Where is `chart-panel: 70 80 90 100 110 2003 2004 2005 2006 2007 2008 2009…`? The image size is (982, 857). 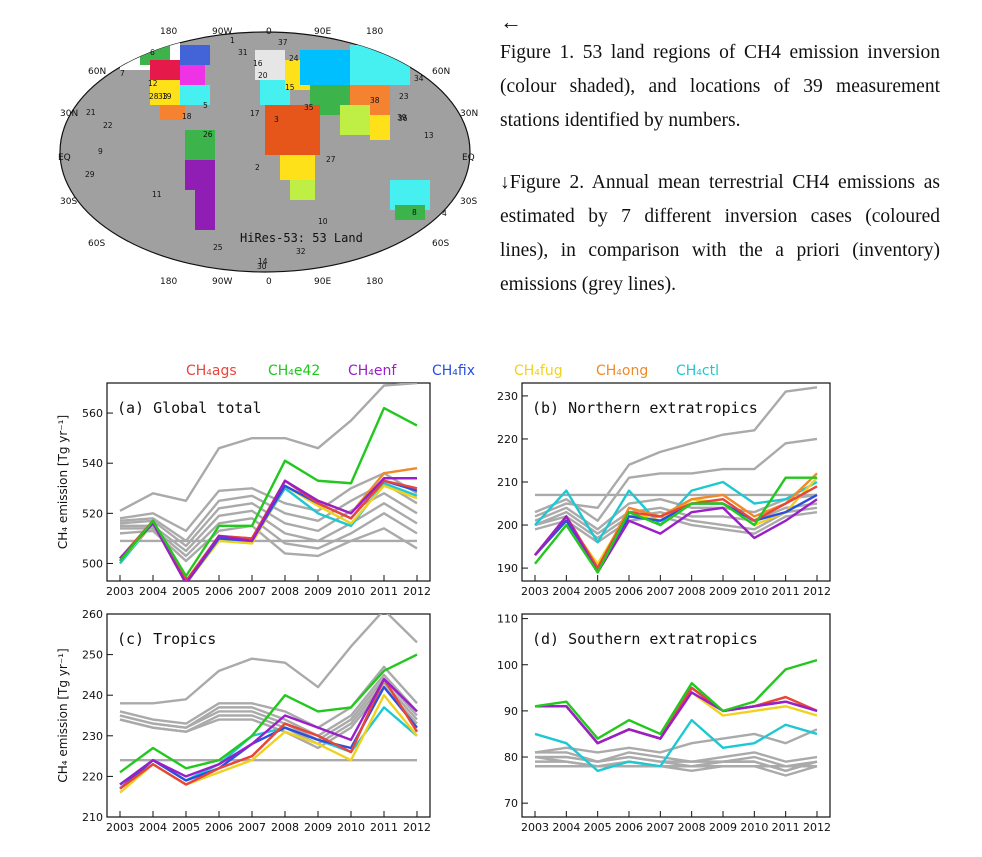 chart-panel: 70 80 90 100 110 2003 2004 2005 2006 2007 2008 2009… is located at coordinates (664, 723).